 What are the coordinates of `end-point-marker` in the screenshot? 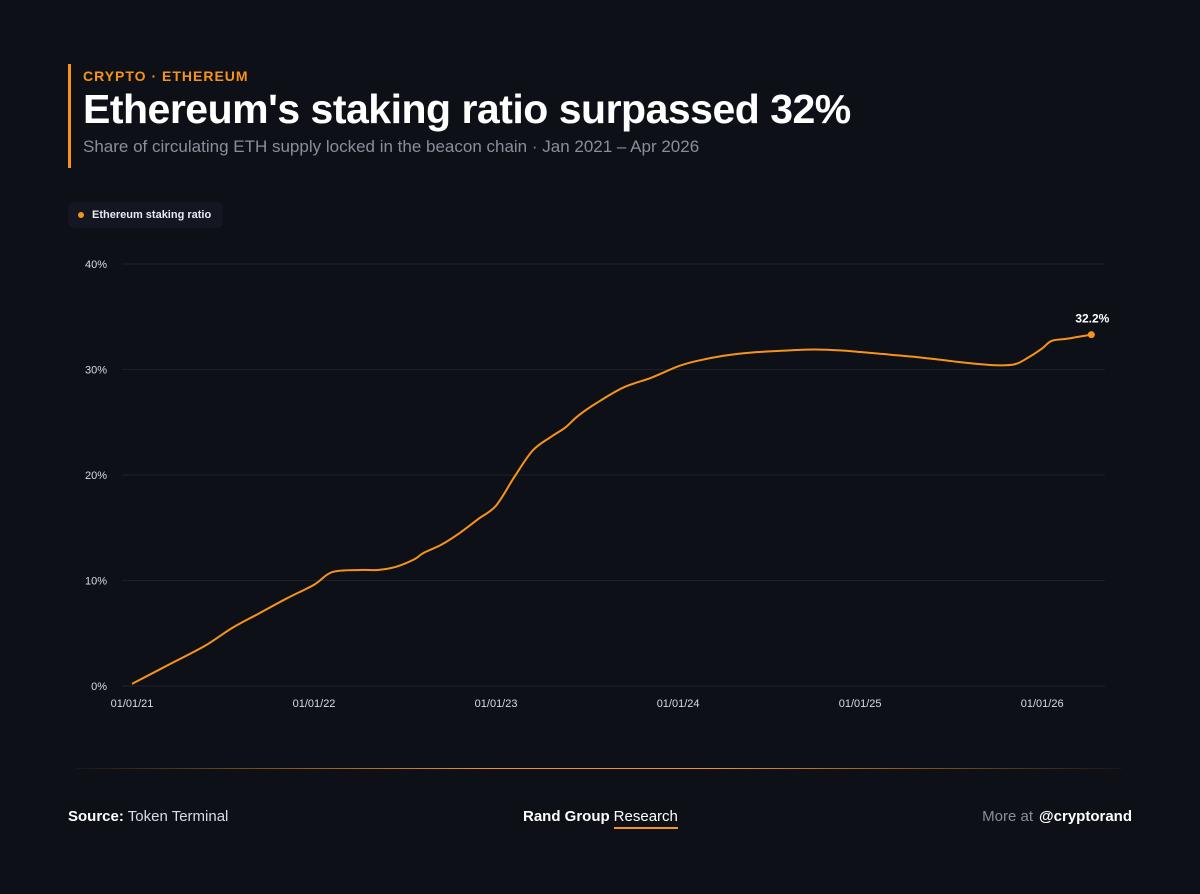 It's located at (1091, 335).